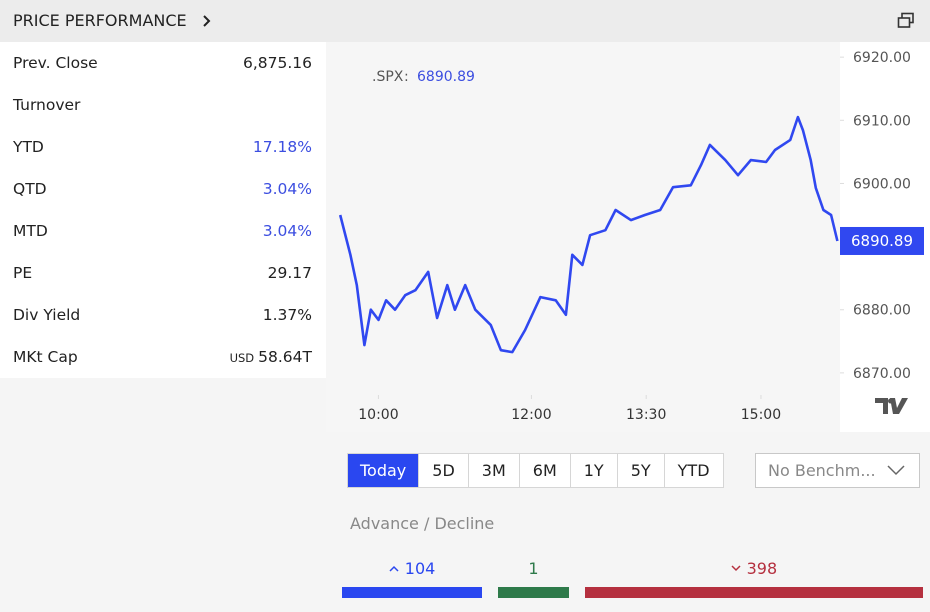  I want to click on x-tick-label: 10:00, so click(378, 415).